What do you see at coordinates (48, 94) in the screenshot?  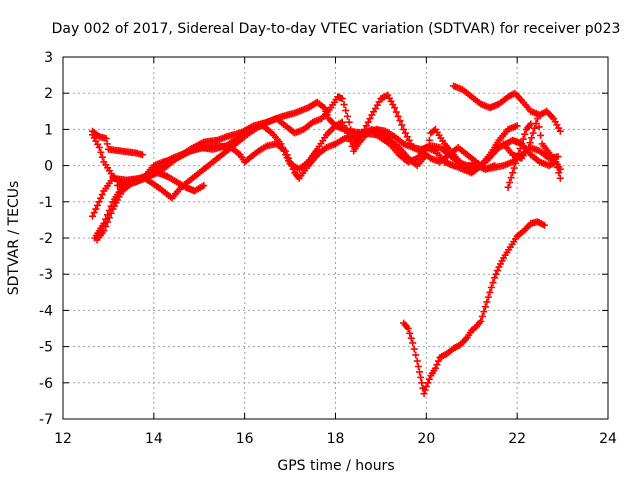 I see `y-tick-label: 2` at bounding box center [48, 94].